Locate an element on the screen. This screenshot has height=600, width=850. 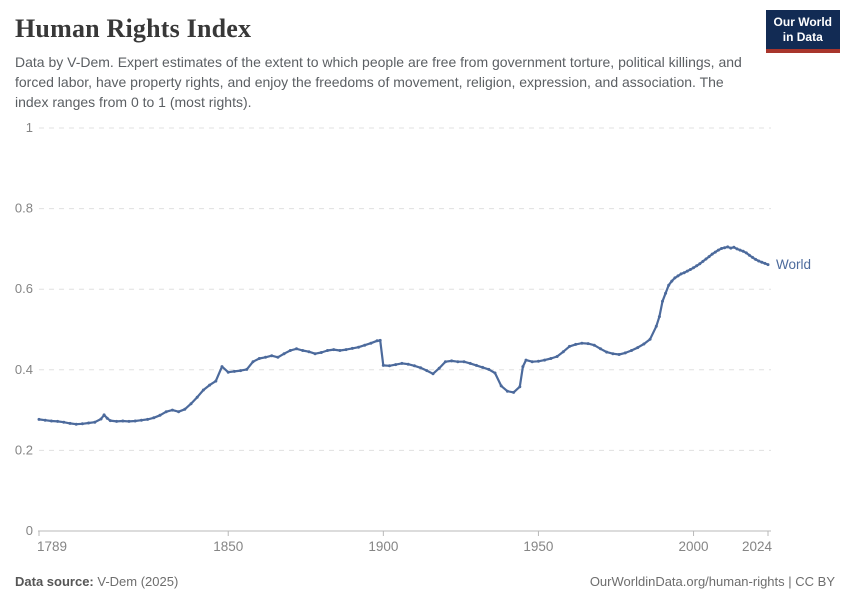
owid-logo: Our World in Data is located at coordinates (802, 31).